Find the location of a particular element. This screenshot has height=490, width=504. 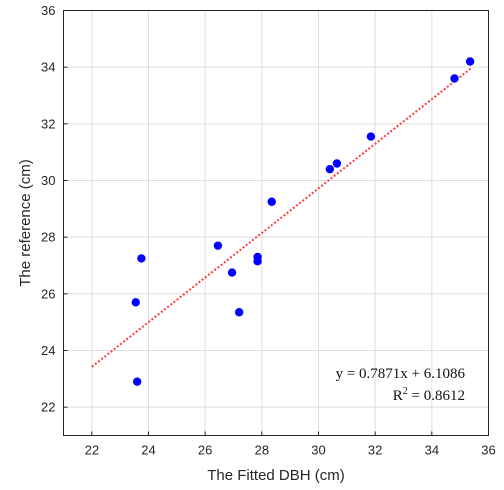

regression-equation: y = 0.7871x + 6.1086 is located at coordinates (401, 374).